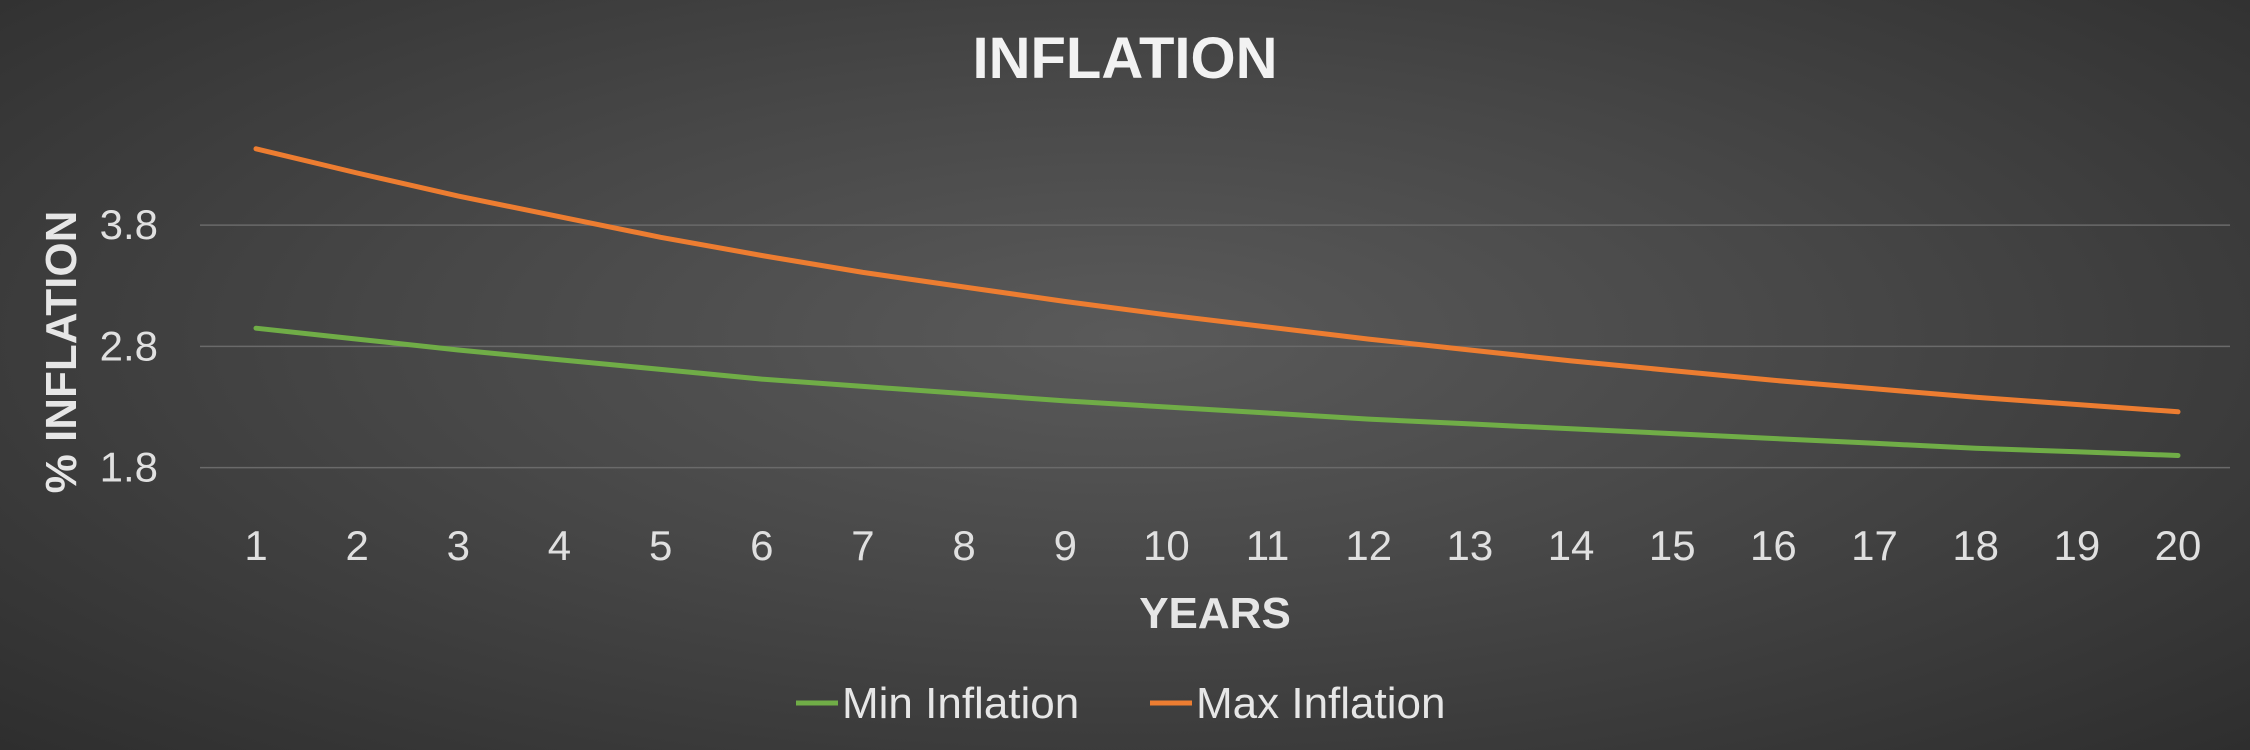 This screenshot has width=2250, height=750. What do you see at coordinates (129, 224) in the screenshot?
I see `y-tick-label: 3.8` at bounding box center [129, 224].